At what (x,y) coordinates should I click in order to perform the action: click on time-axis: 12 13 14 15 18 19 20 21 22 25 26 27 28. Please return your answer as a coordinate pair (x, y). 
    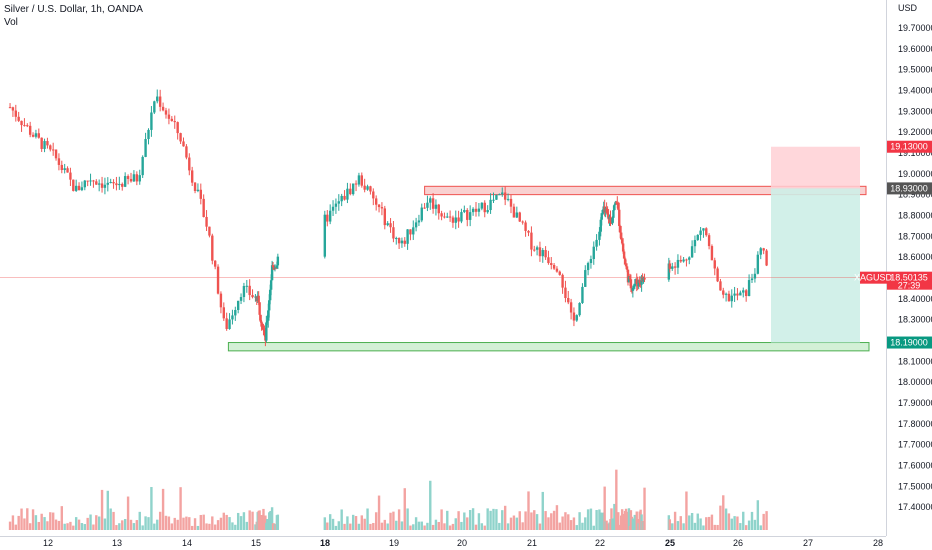
    Looking at the image, I should click on (463, 543).